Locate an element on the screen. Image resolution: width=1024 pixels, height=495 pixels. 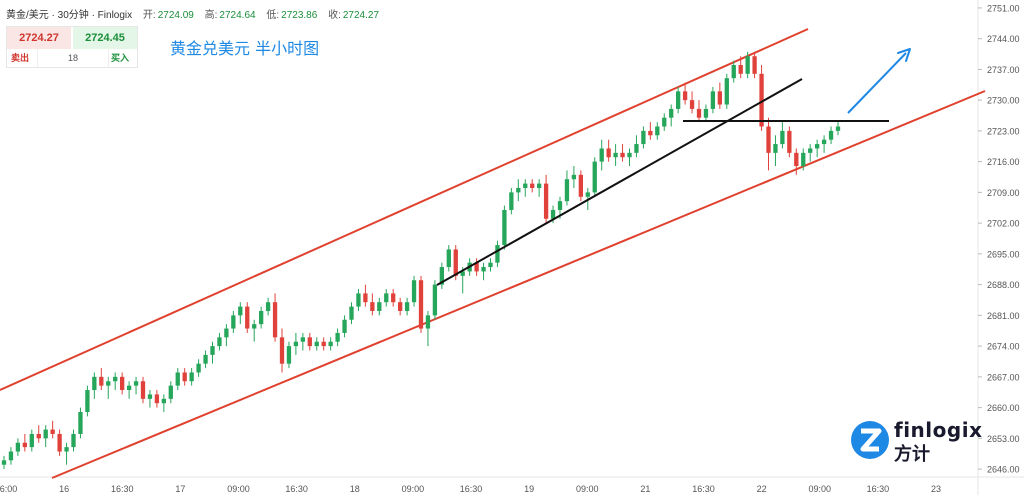
y-tick-label: 2660.00 is located at coordinates (1003, 408).